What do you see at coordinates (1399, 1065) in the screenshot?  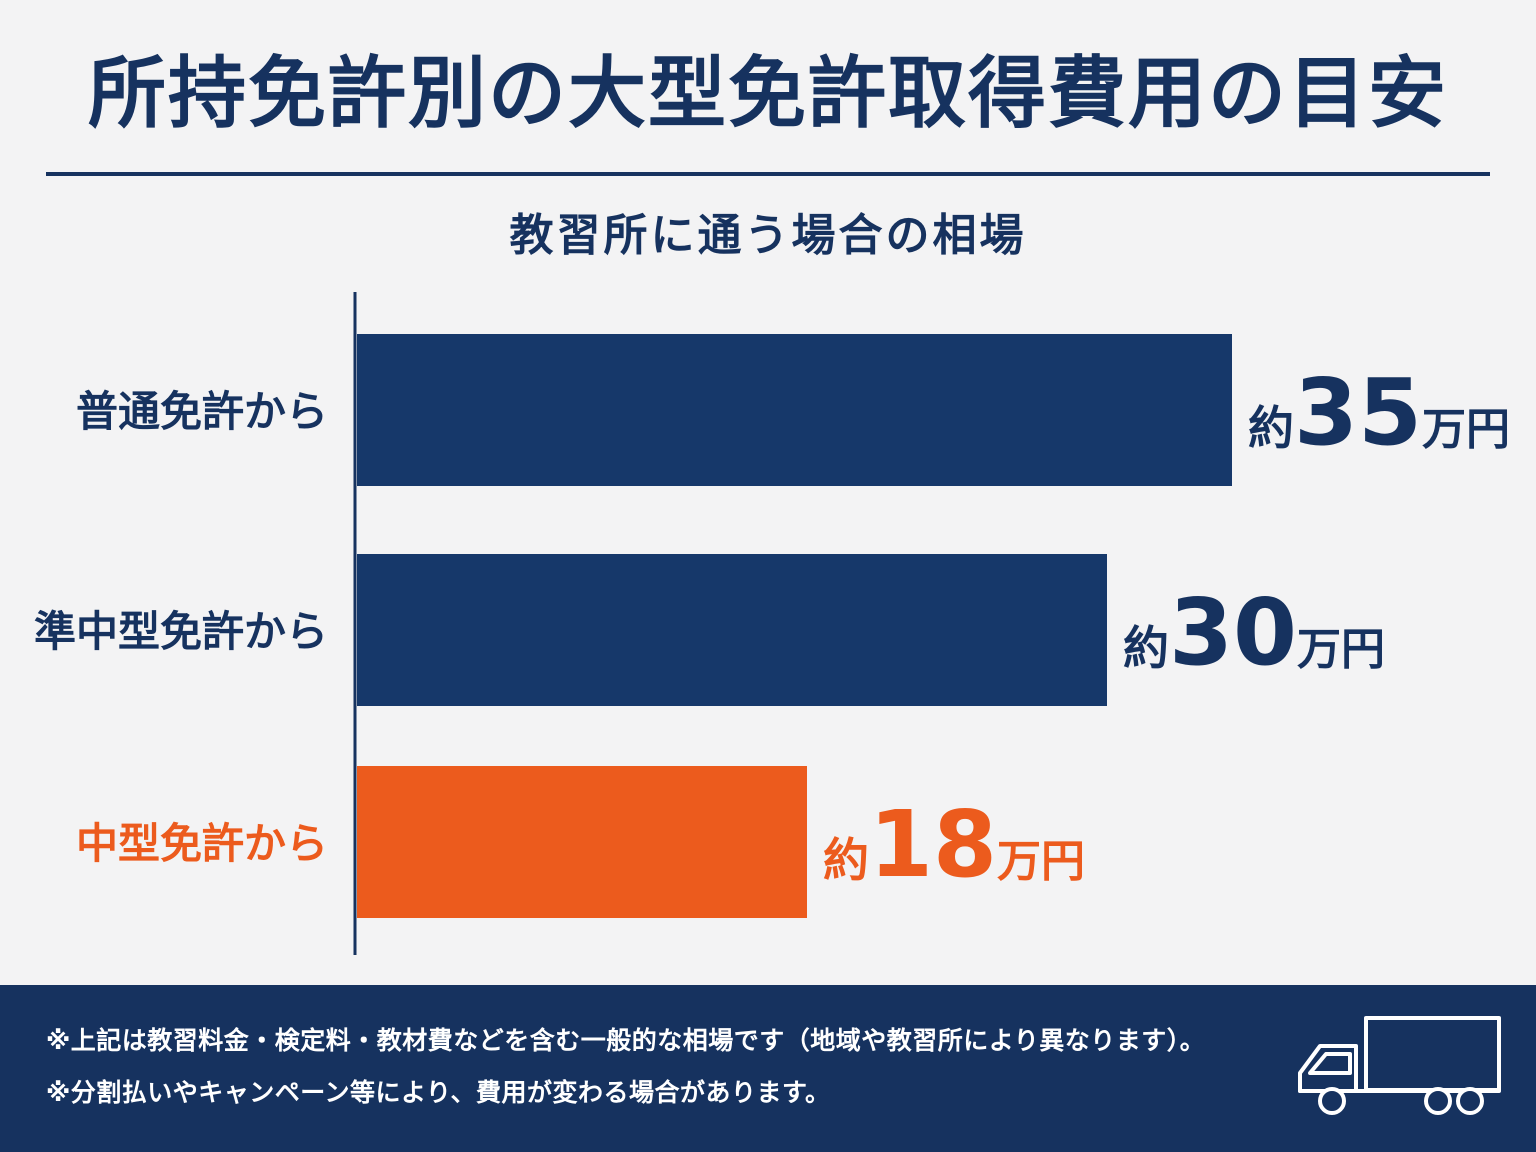 I see `truck-icon` at bounding box center [1399, 1065].